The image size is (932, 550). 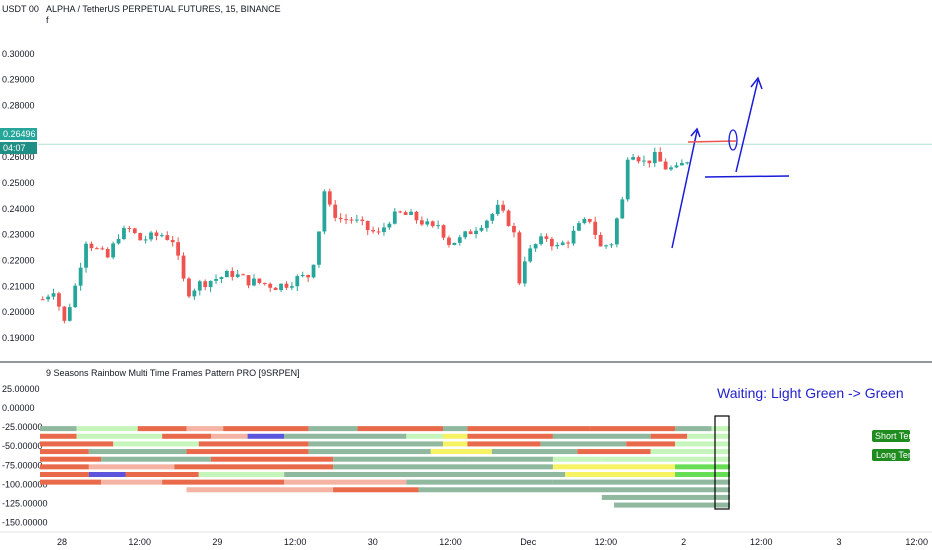 What do you see at coordinates (18, 141) in the screenshot?
I see `price-tags: 0.26496 04:07` at bounding box center [18, 141].